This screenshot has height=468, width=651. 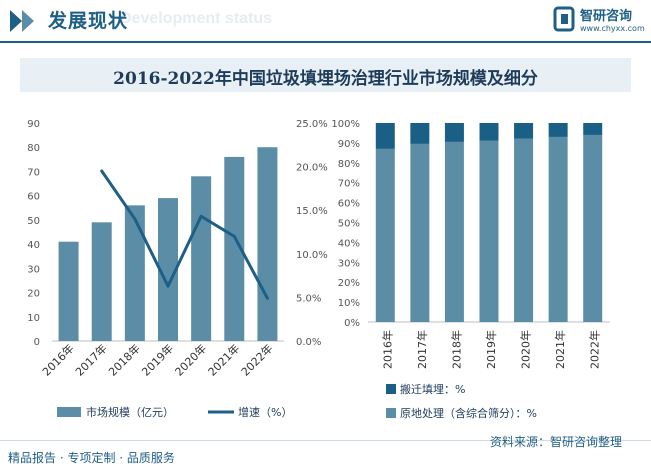 What do you see at coordinates (349, 243) in the screenshot?
I see `stacked-y-tick-label: 40%` at bounding box center [349, 243].